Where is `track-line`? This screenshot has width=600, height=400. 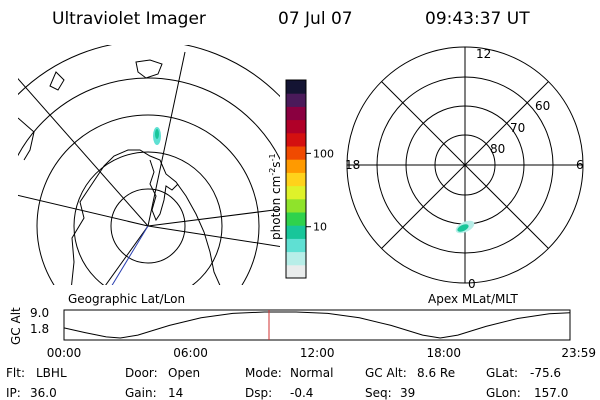
track-line is located at coordinates (130, 255).